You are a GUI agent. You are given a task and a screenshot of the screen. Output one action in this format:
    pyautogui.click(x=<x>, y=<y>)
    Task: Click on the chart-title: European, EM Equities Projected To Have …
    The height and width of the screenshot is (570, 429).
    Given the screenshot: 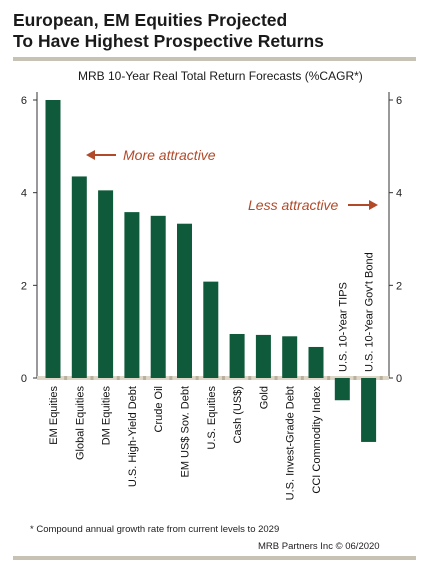 What is the action you would take?
    pyautogui.click(x=213, y=31)
    